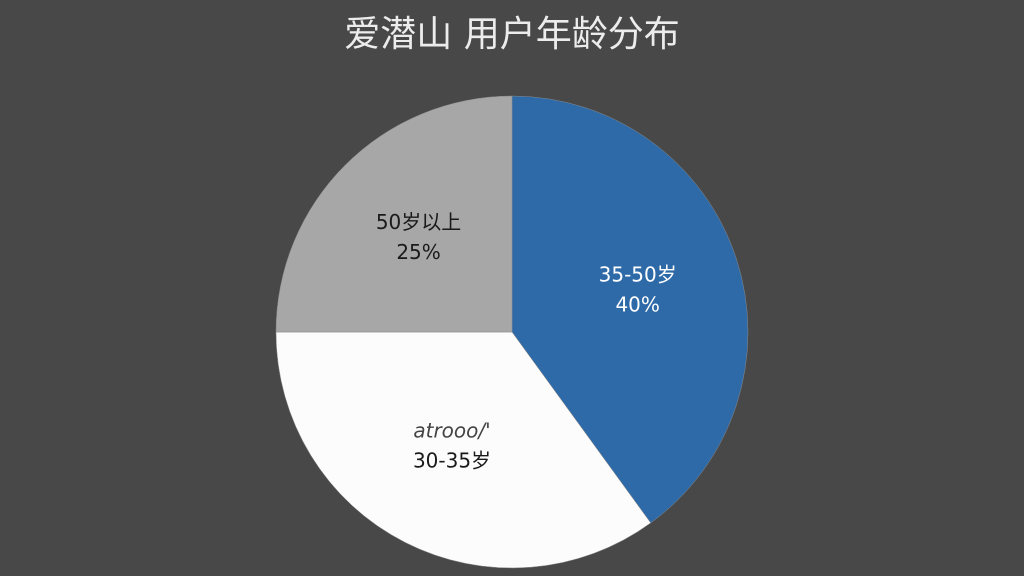 This screenshot has height=576, width=1024. I want to click on slice-value-label: 40%, so click(637, 305).